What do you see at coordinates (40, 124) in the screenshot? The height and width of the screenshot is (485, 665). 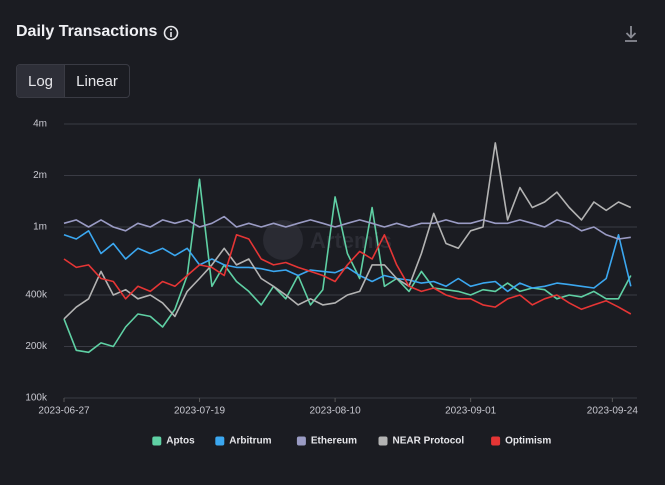 I see `y-tick-label: 4m` at bounding box center [40, 124].